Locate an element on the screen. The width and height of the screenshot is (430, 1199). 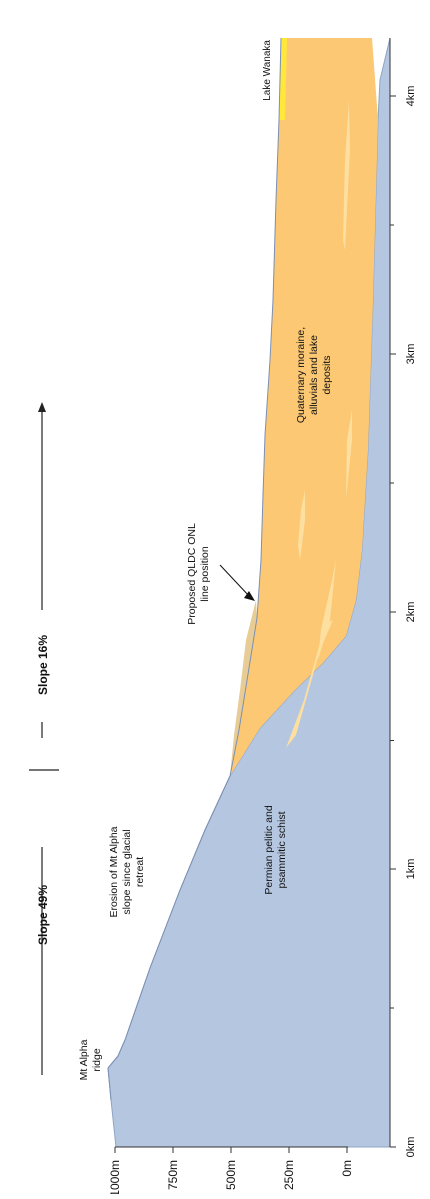
schist-label-line1: Permian pelitic and is located at coordinates (269, 849).